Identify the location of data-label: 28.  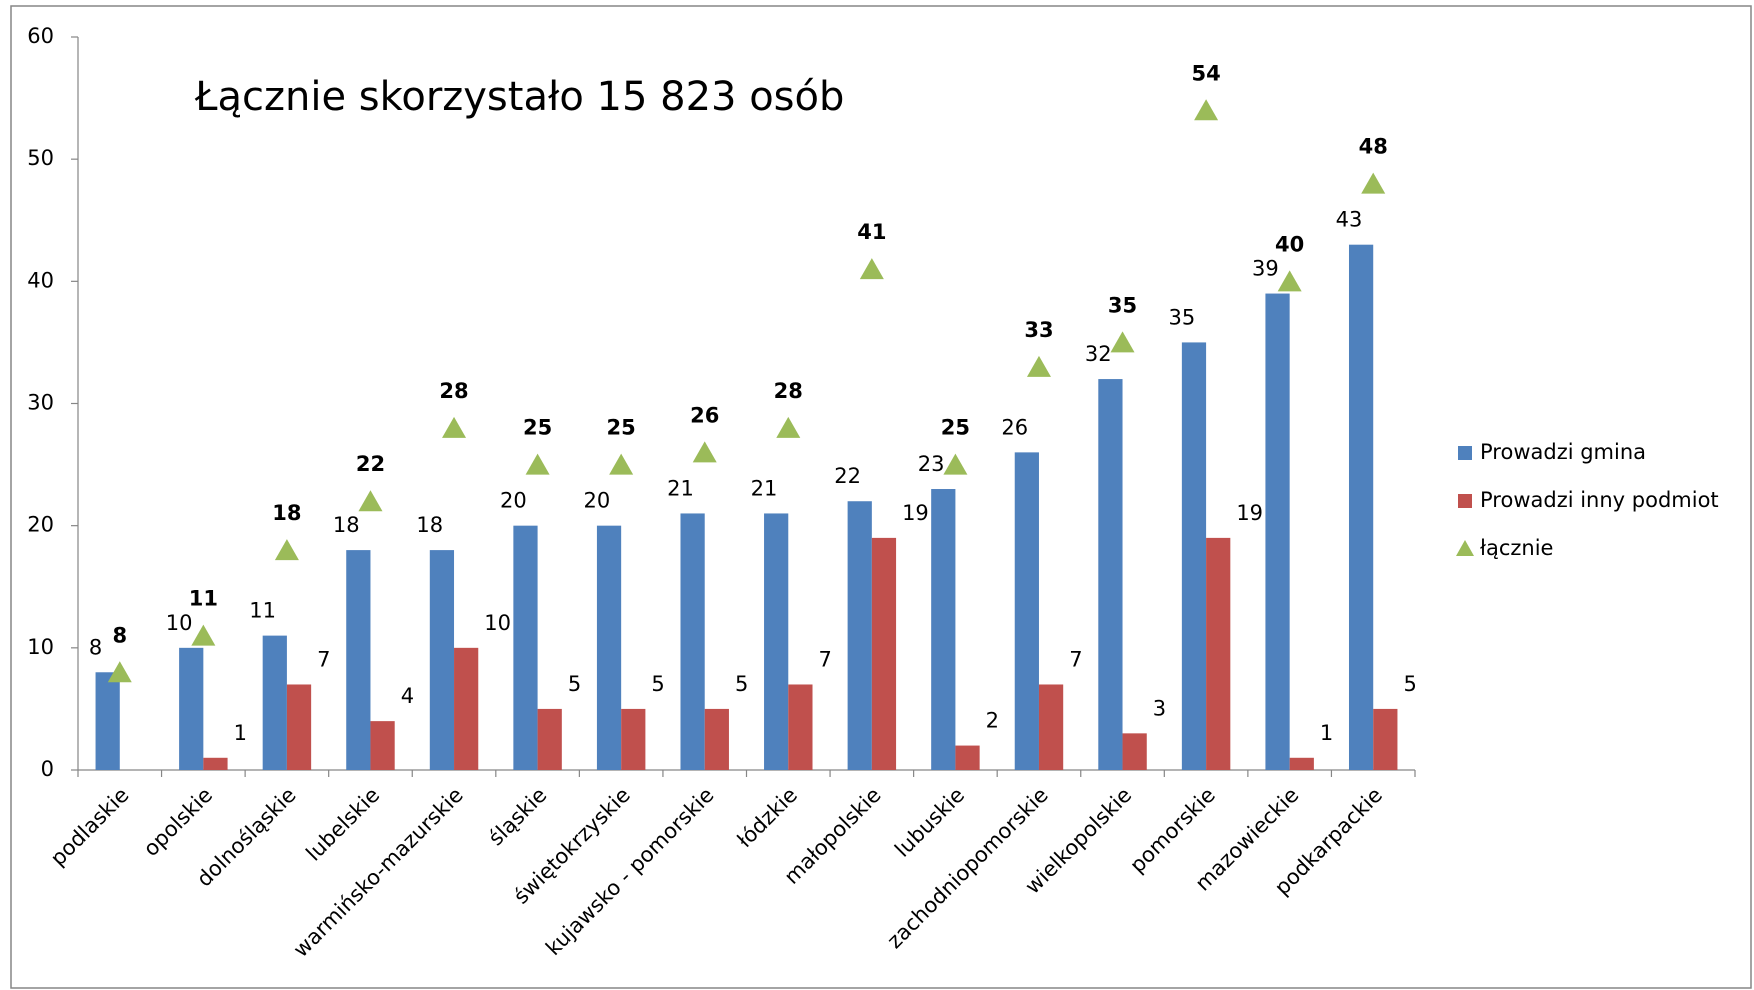
(453, 391).